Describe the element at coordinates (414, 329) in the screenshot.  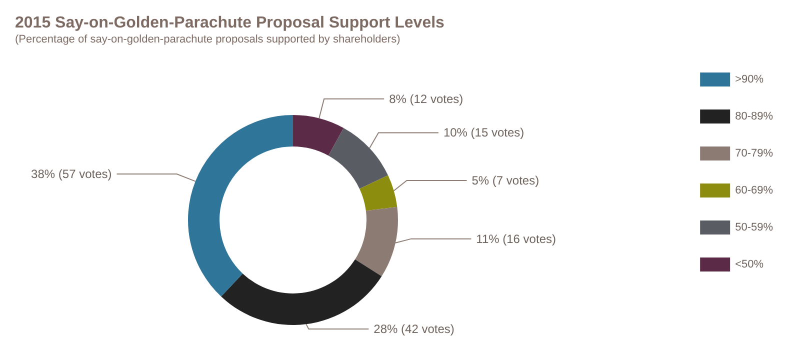
I see `data-label: 28% (42 votes)` at that location.